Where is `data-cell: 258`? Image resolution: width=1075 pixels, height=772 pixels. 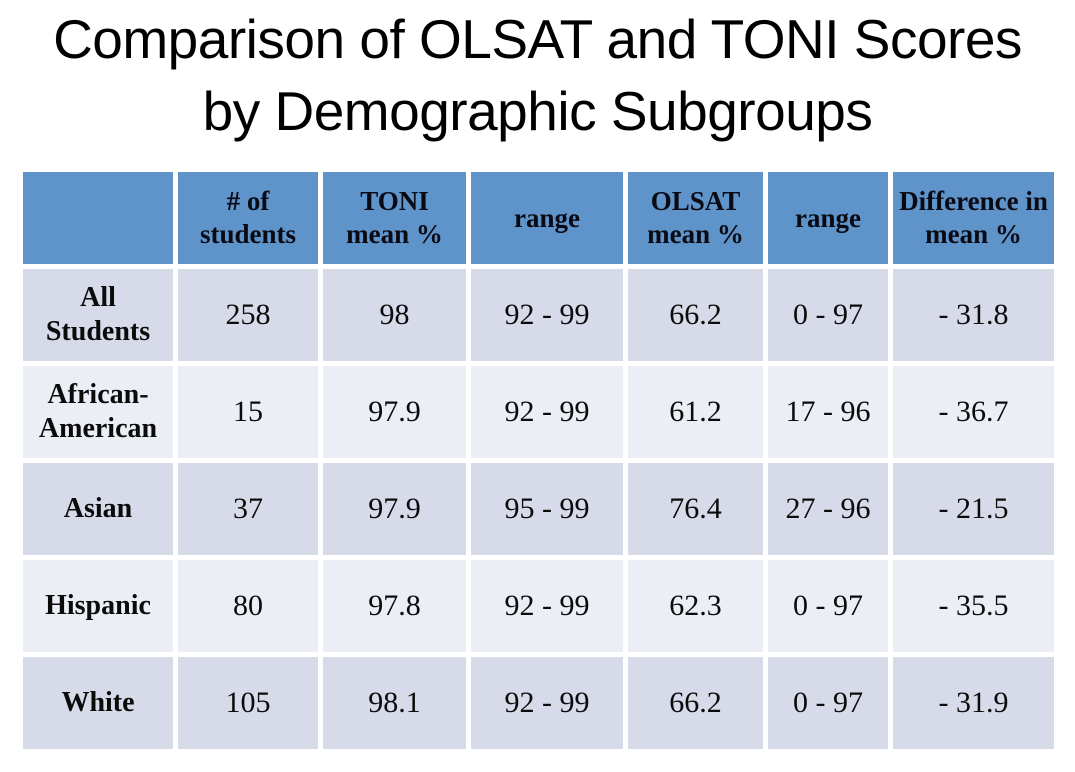
data-cell: 258 is located at coordinates (248, 315).